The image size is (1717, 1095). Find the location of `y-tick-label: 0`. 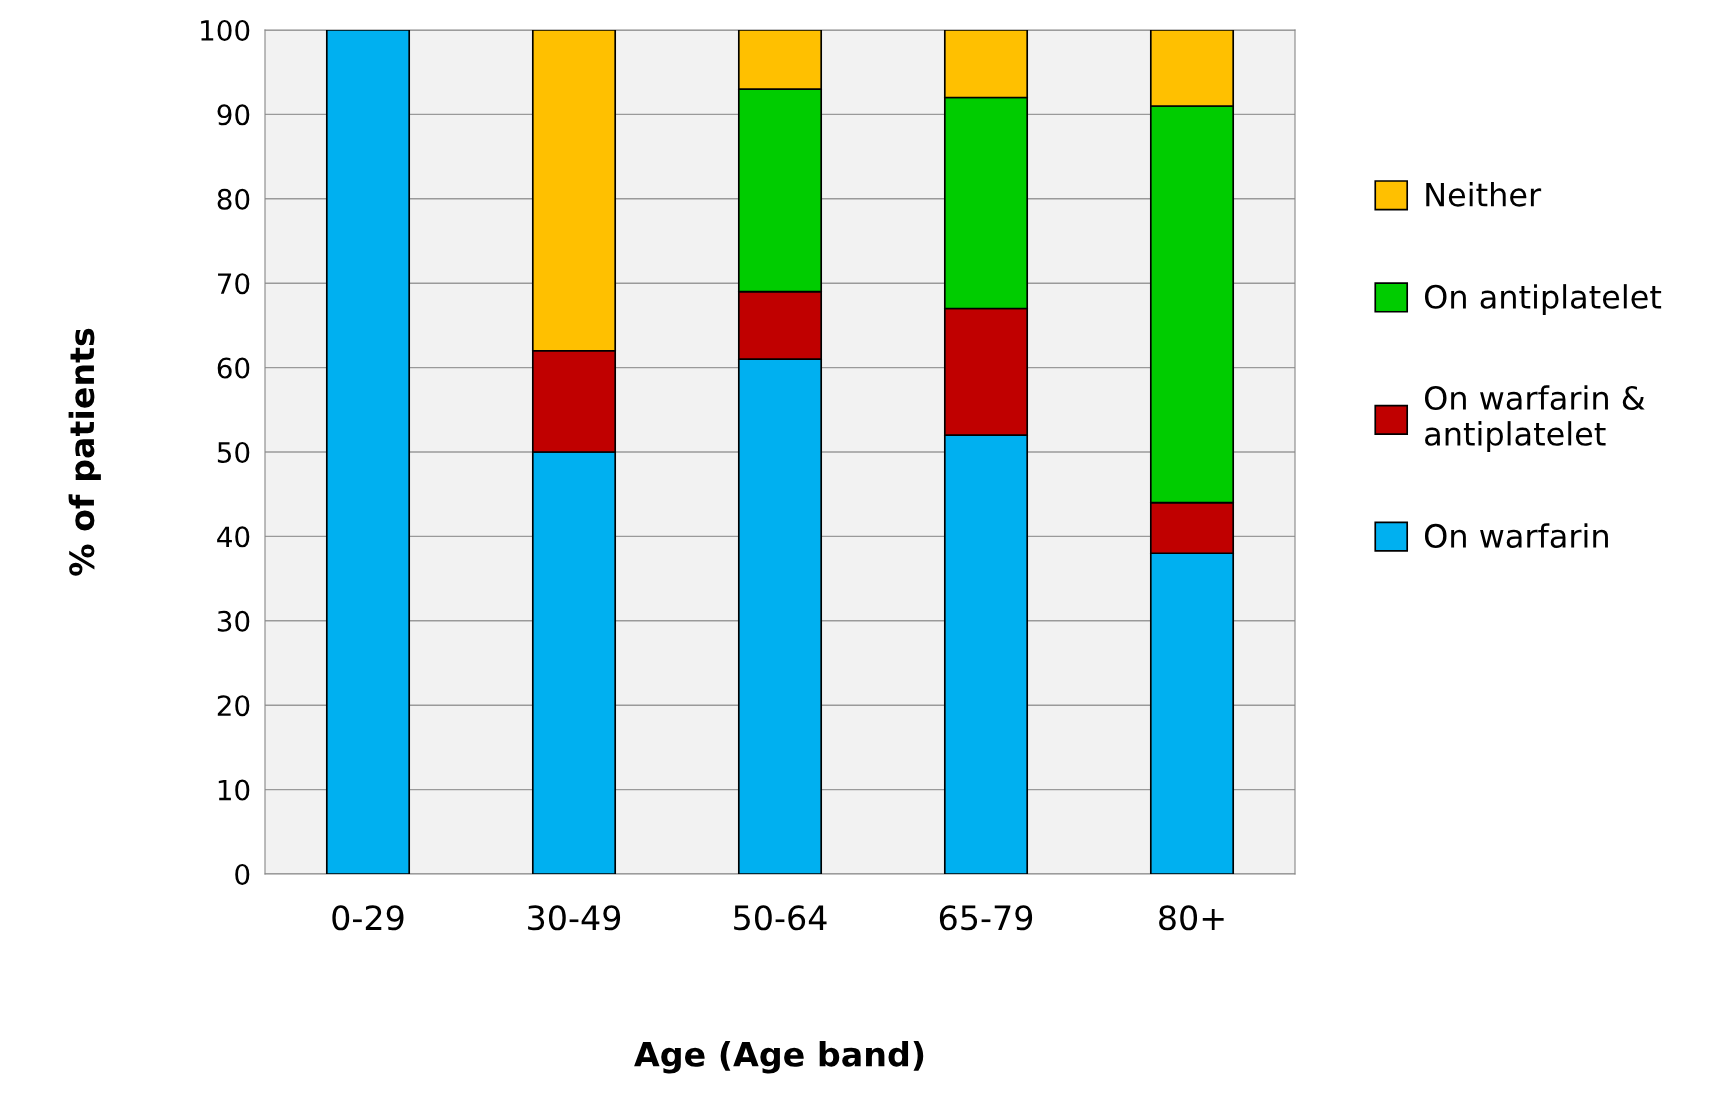

y-tick-label: 0 is located at coordinates (242, 874).